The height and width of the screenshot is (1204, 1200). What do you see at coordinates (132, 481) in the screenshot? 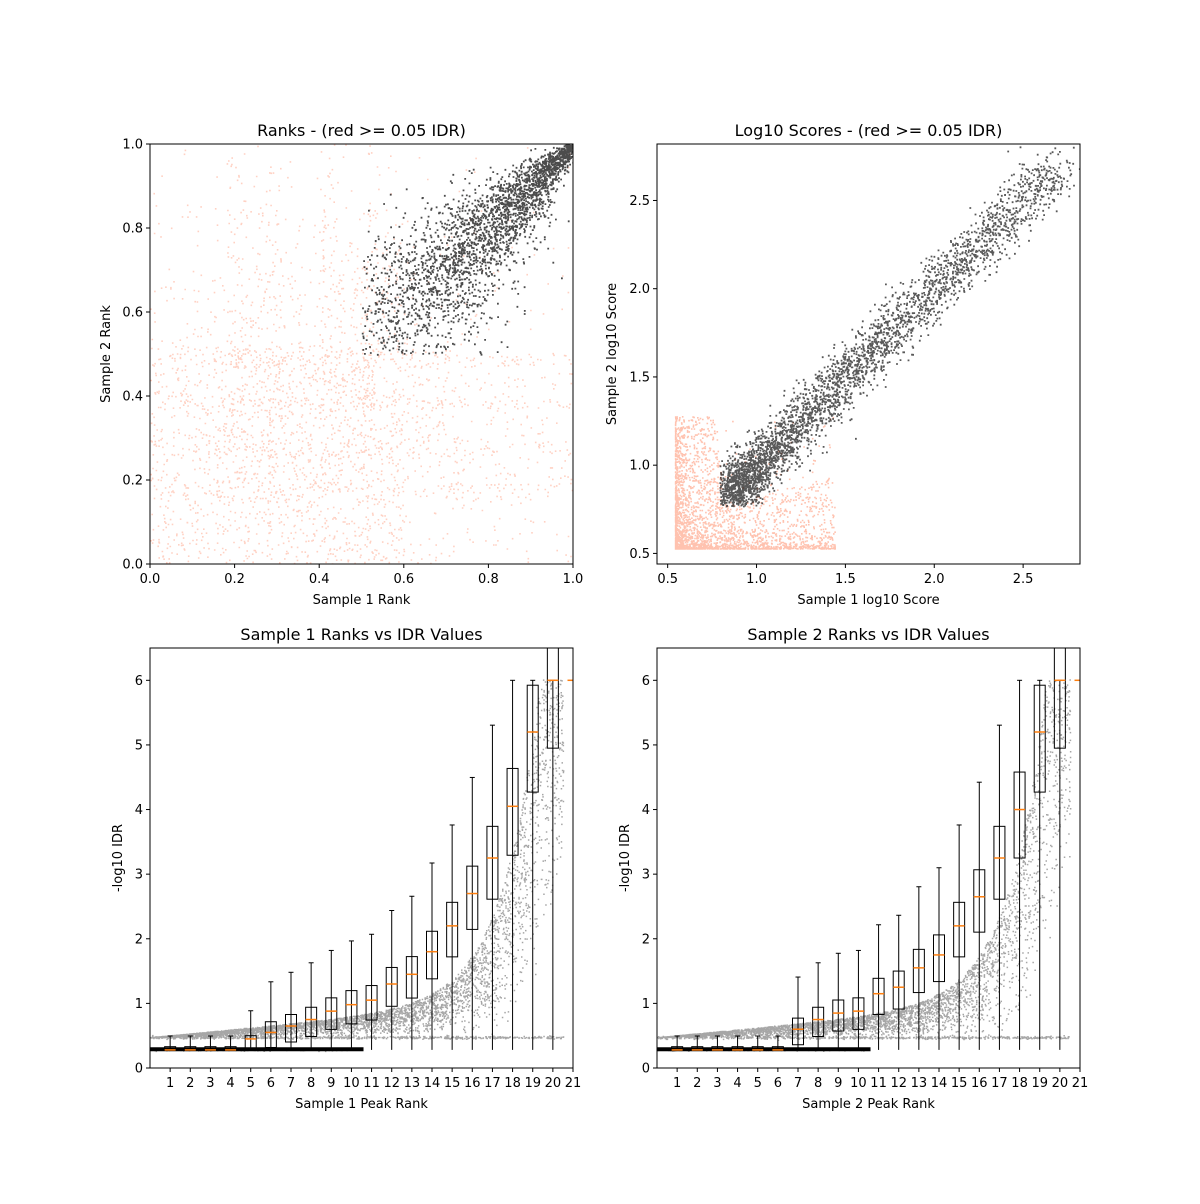
I see `y-tick-label: 0.2` at bounding box center [132, 481].